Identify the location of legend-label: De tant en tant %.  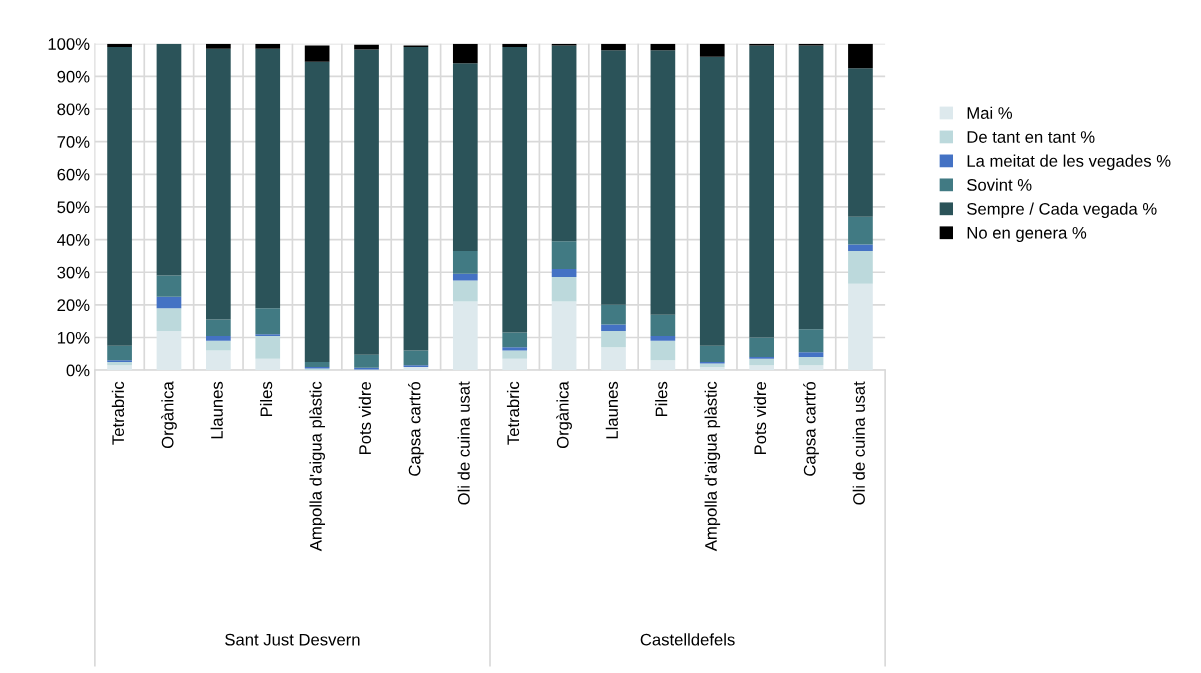
(1031, 137).